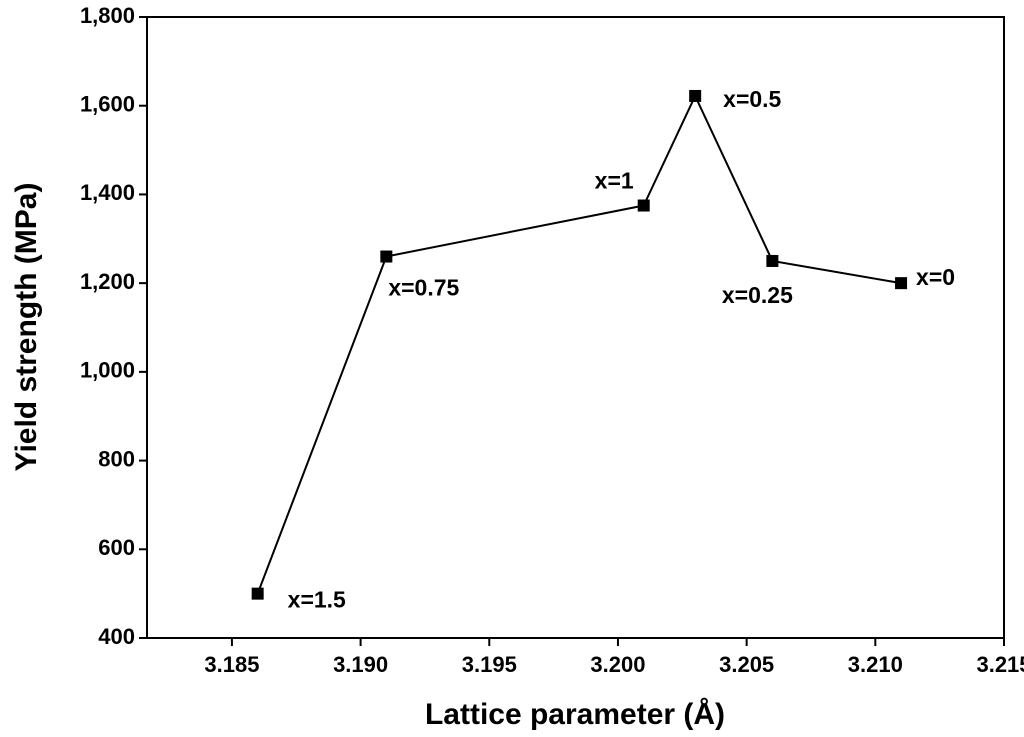 The width and height of the screenshot is (1024, 737). I want to click on point-label: x=1, so click(614, 181).